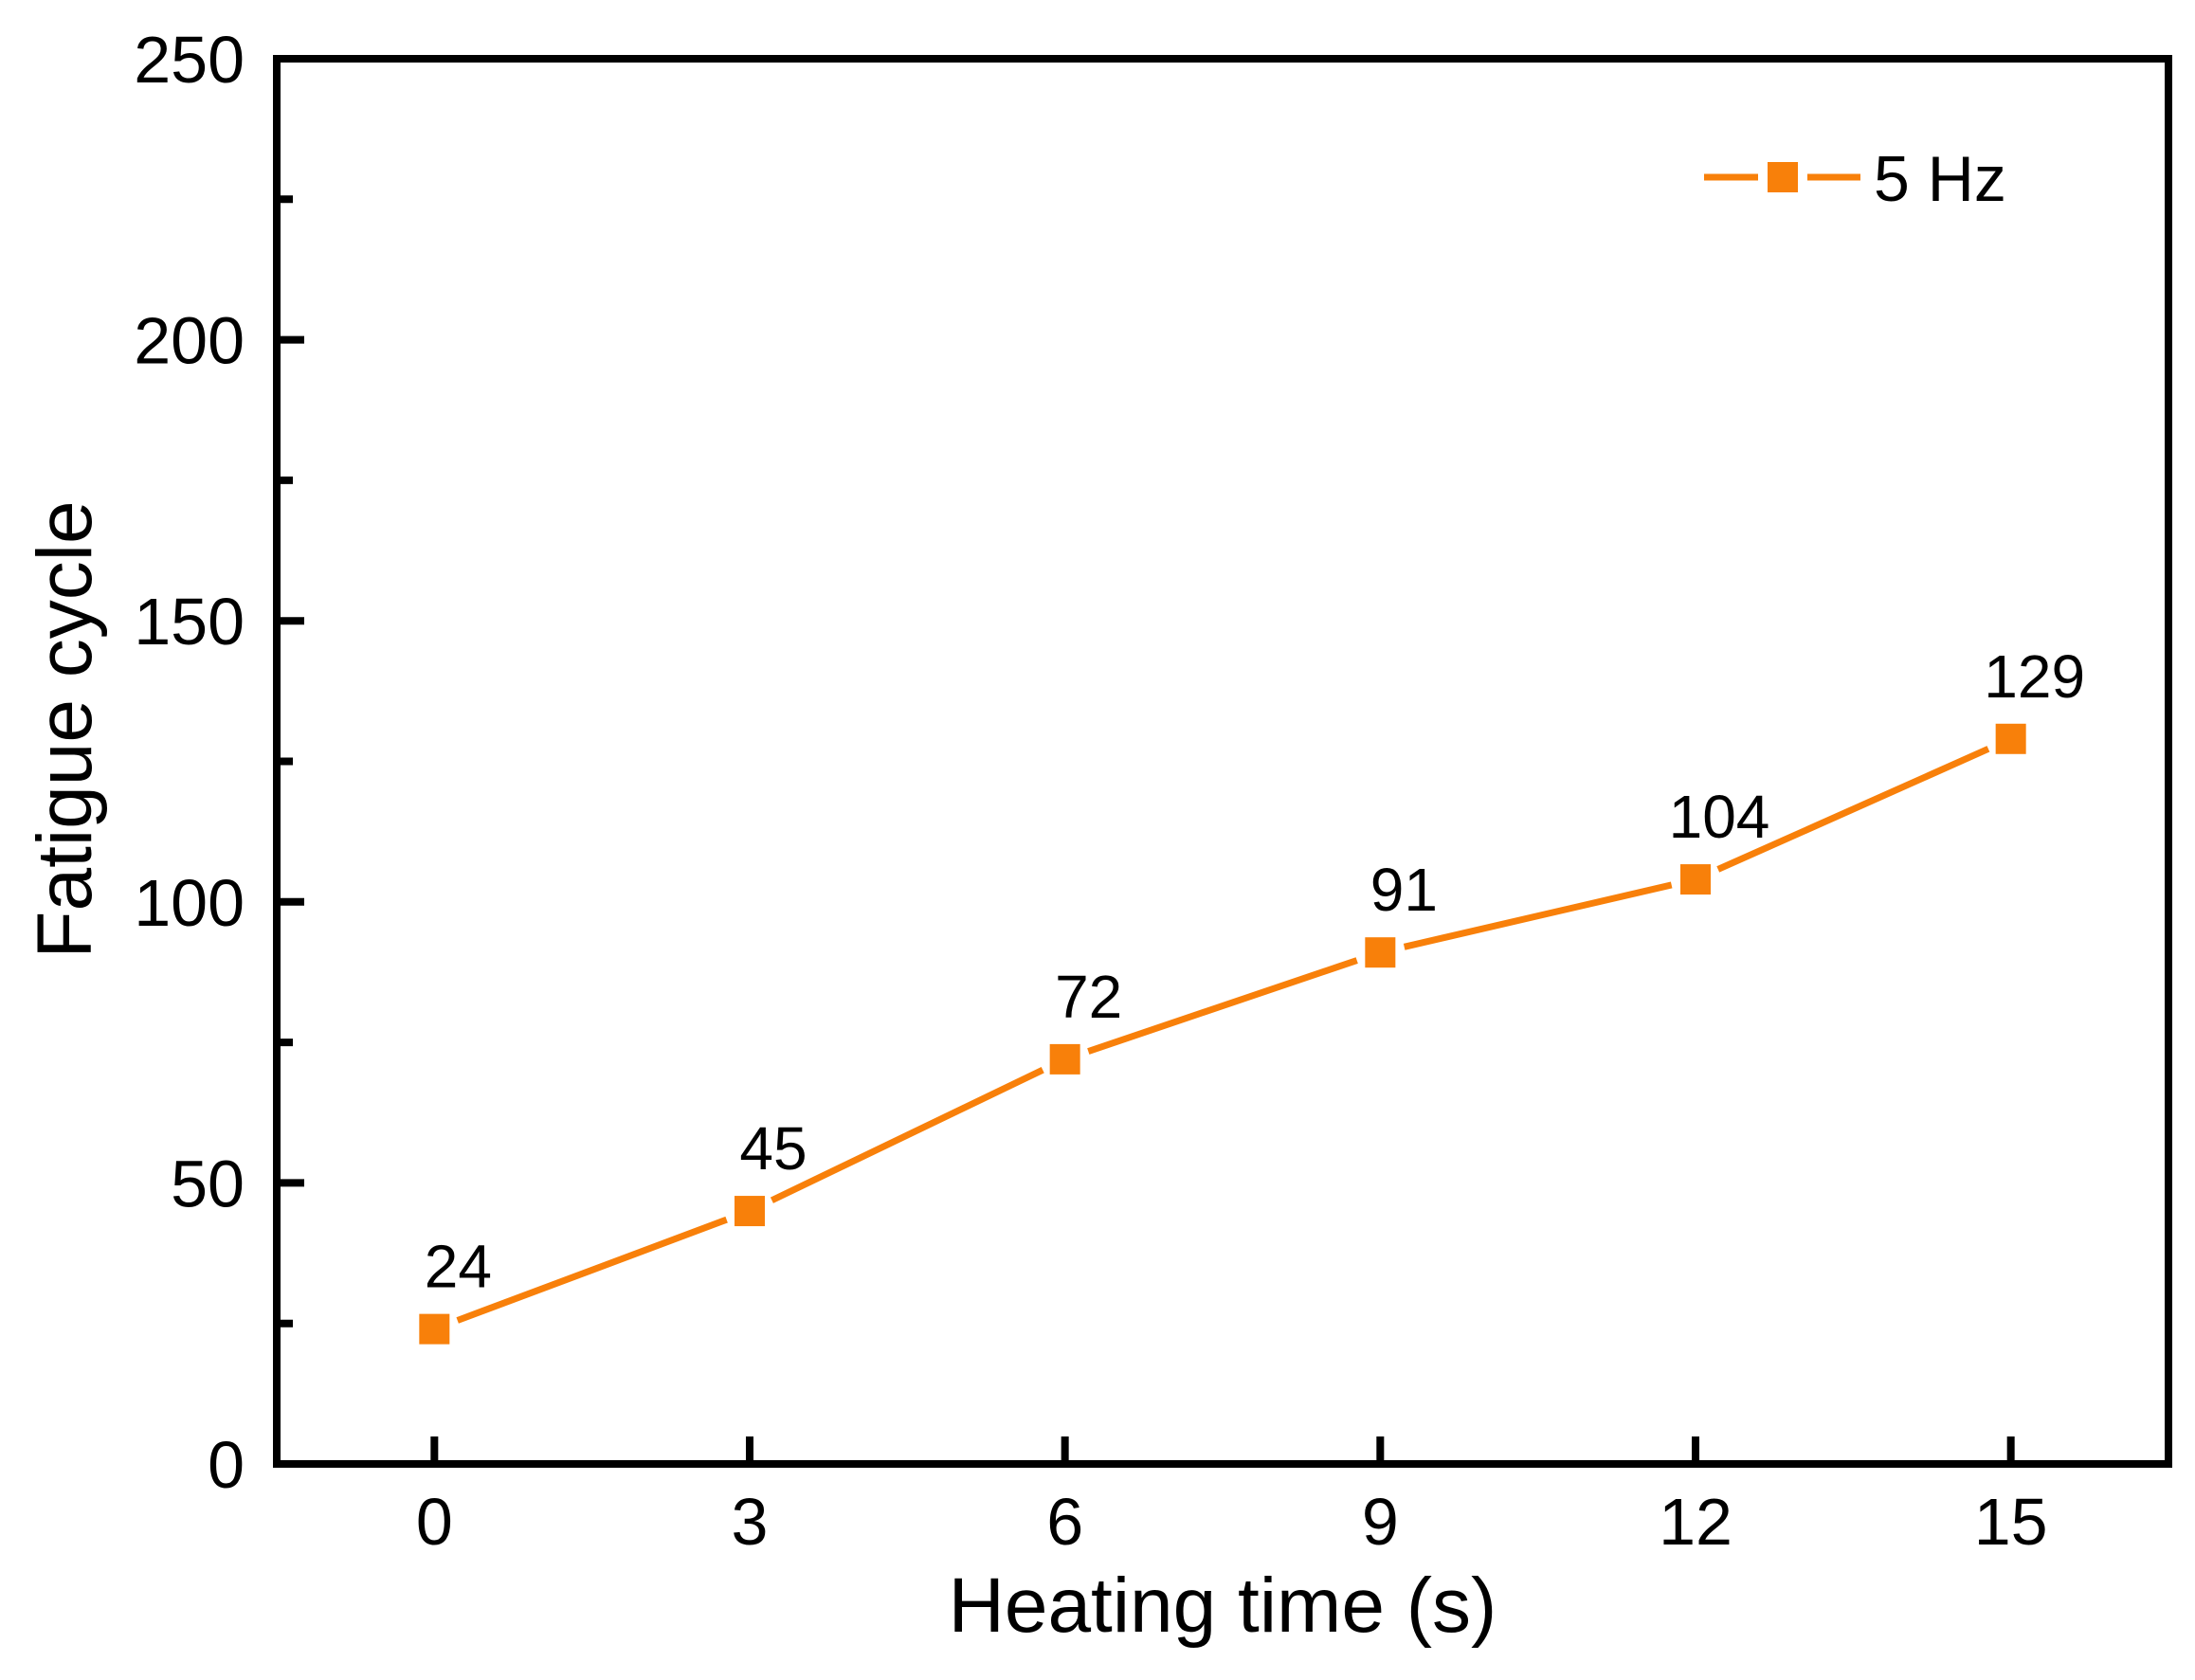 The image size is (2195, 1680). I want to click on y-axis-title: Fatigue cycle, so click(65, 729).